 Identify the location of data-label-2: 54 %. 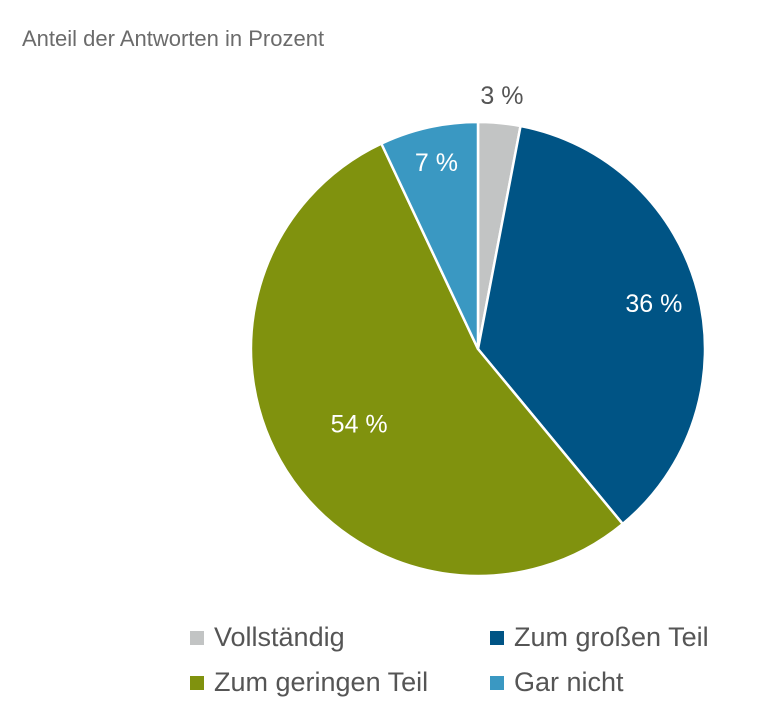
(359, 424).